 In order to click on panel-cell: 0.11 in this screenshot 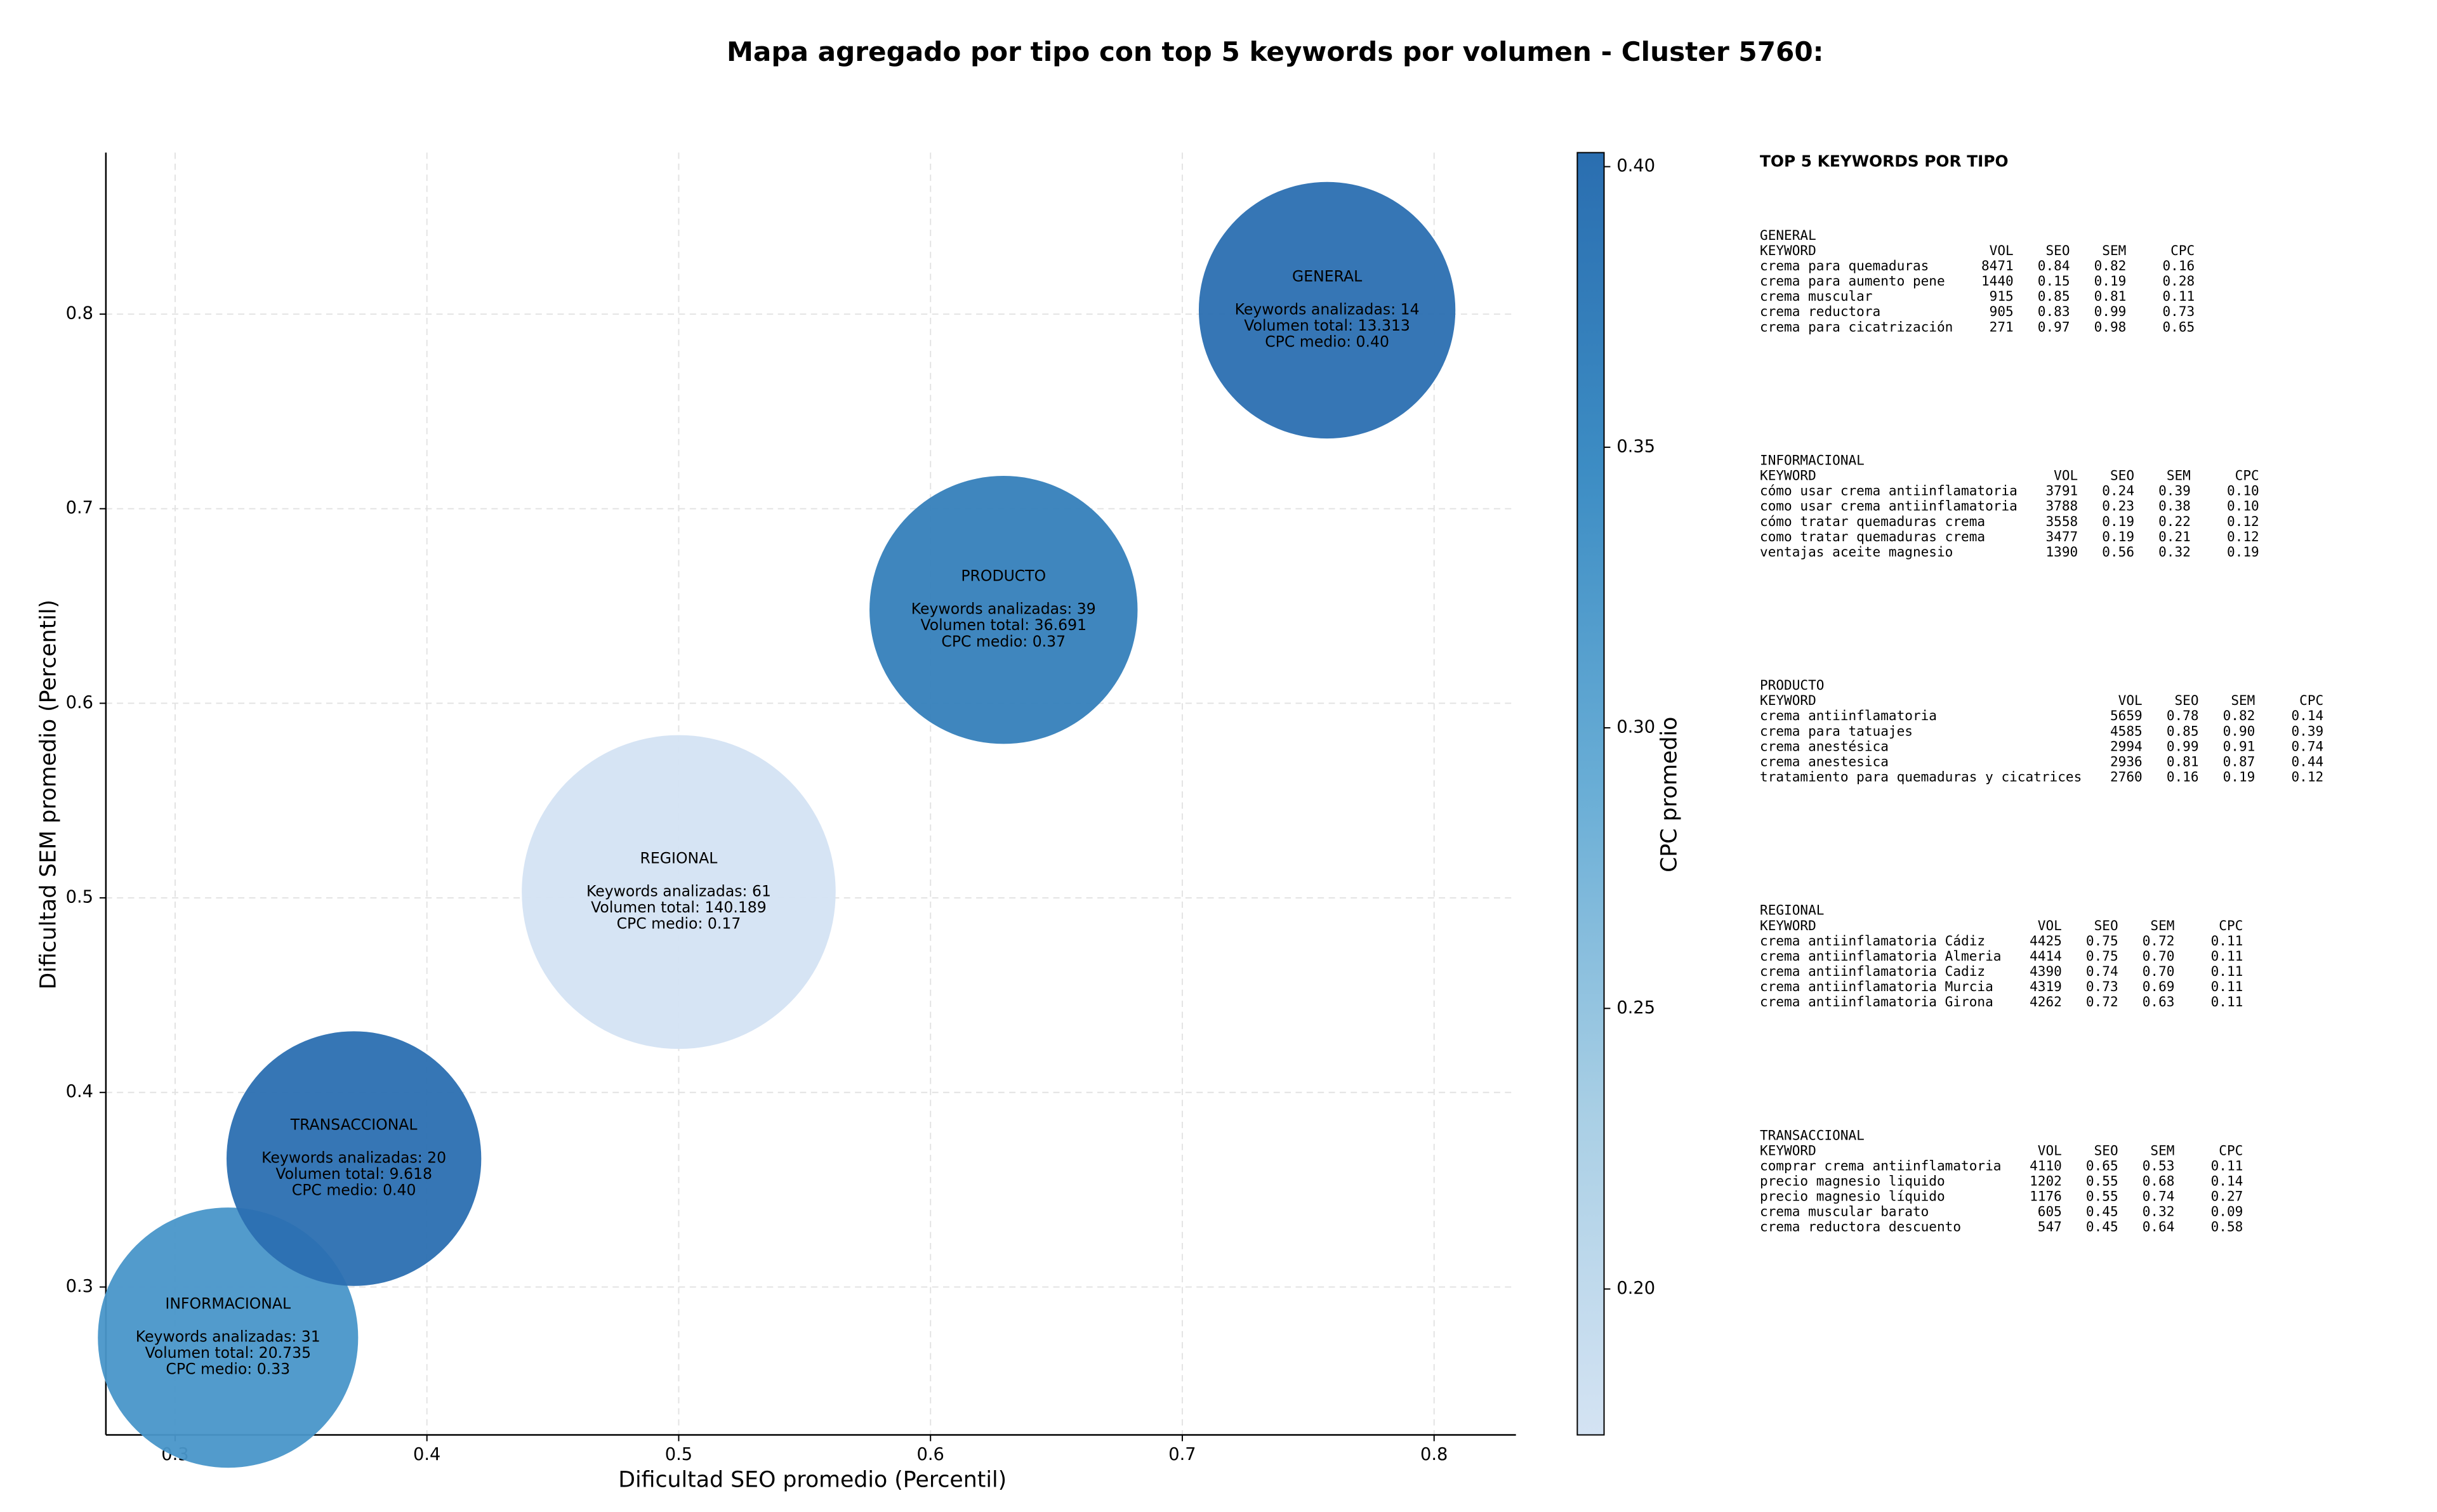, I will do `click(2227, 1165)`.